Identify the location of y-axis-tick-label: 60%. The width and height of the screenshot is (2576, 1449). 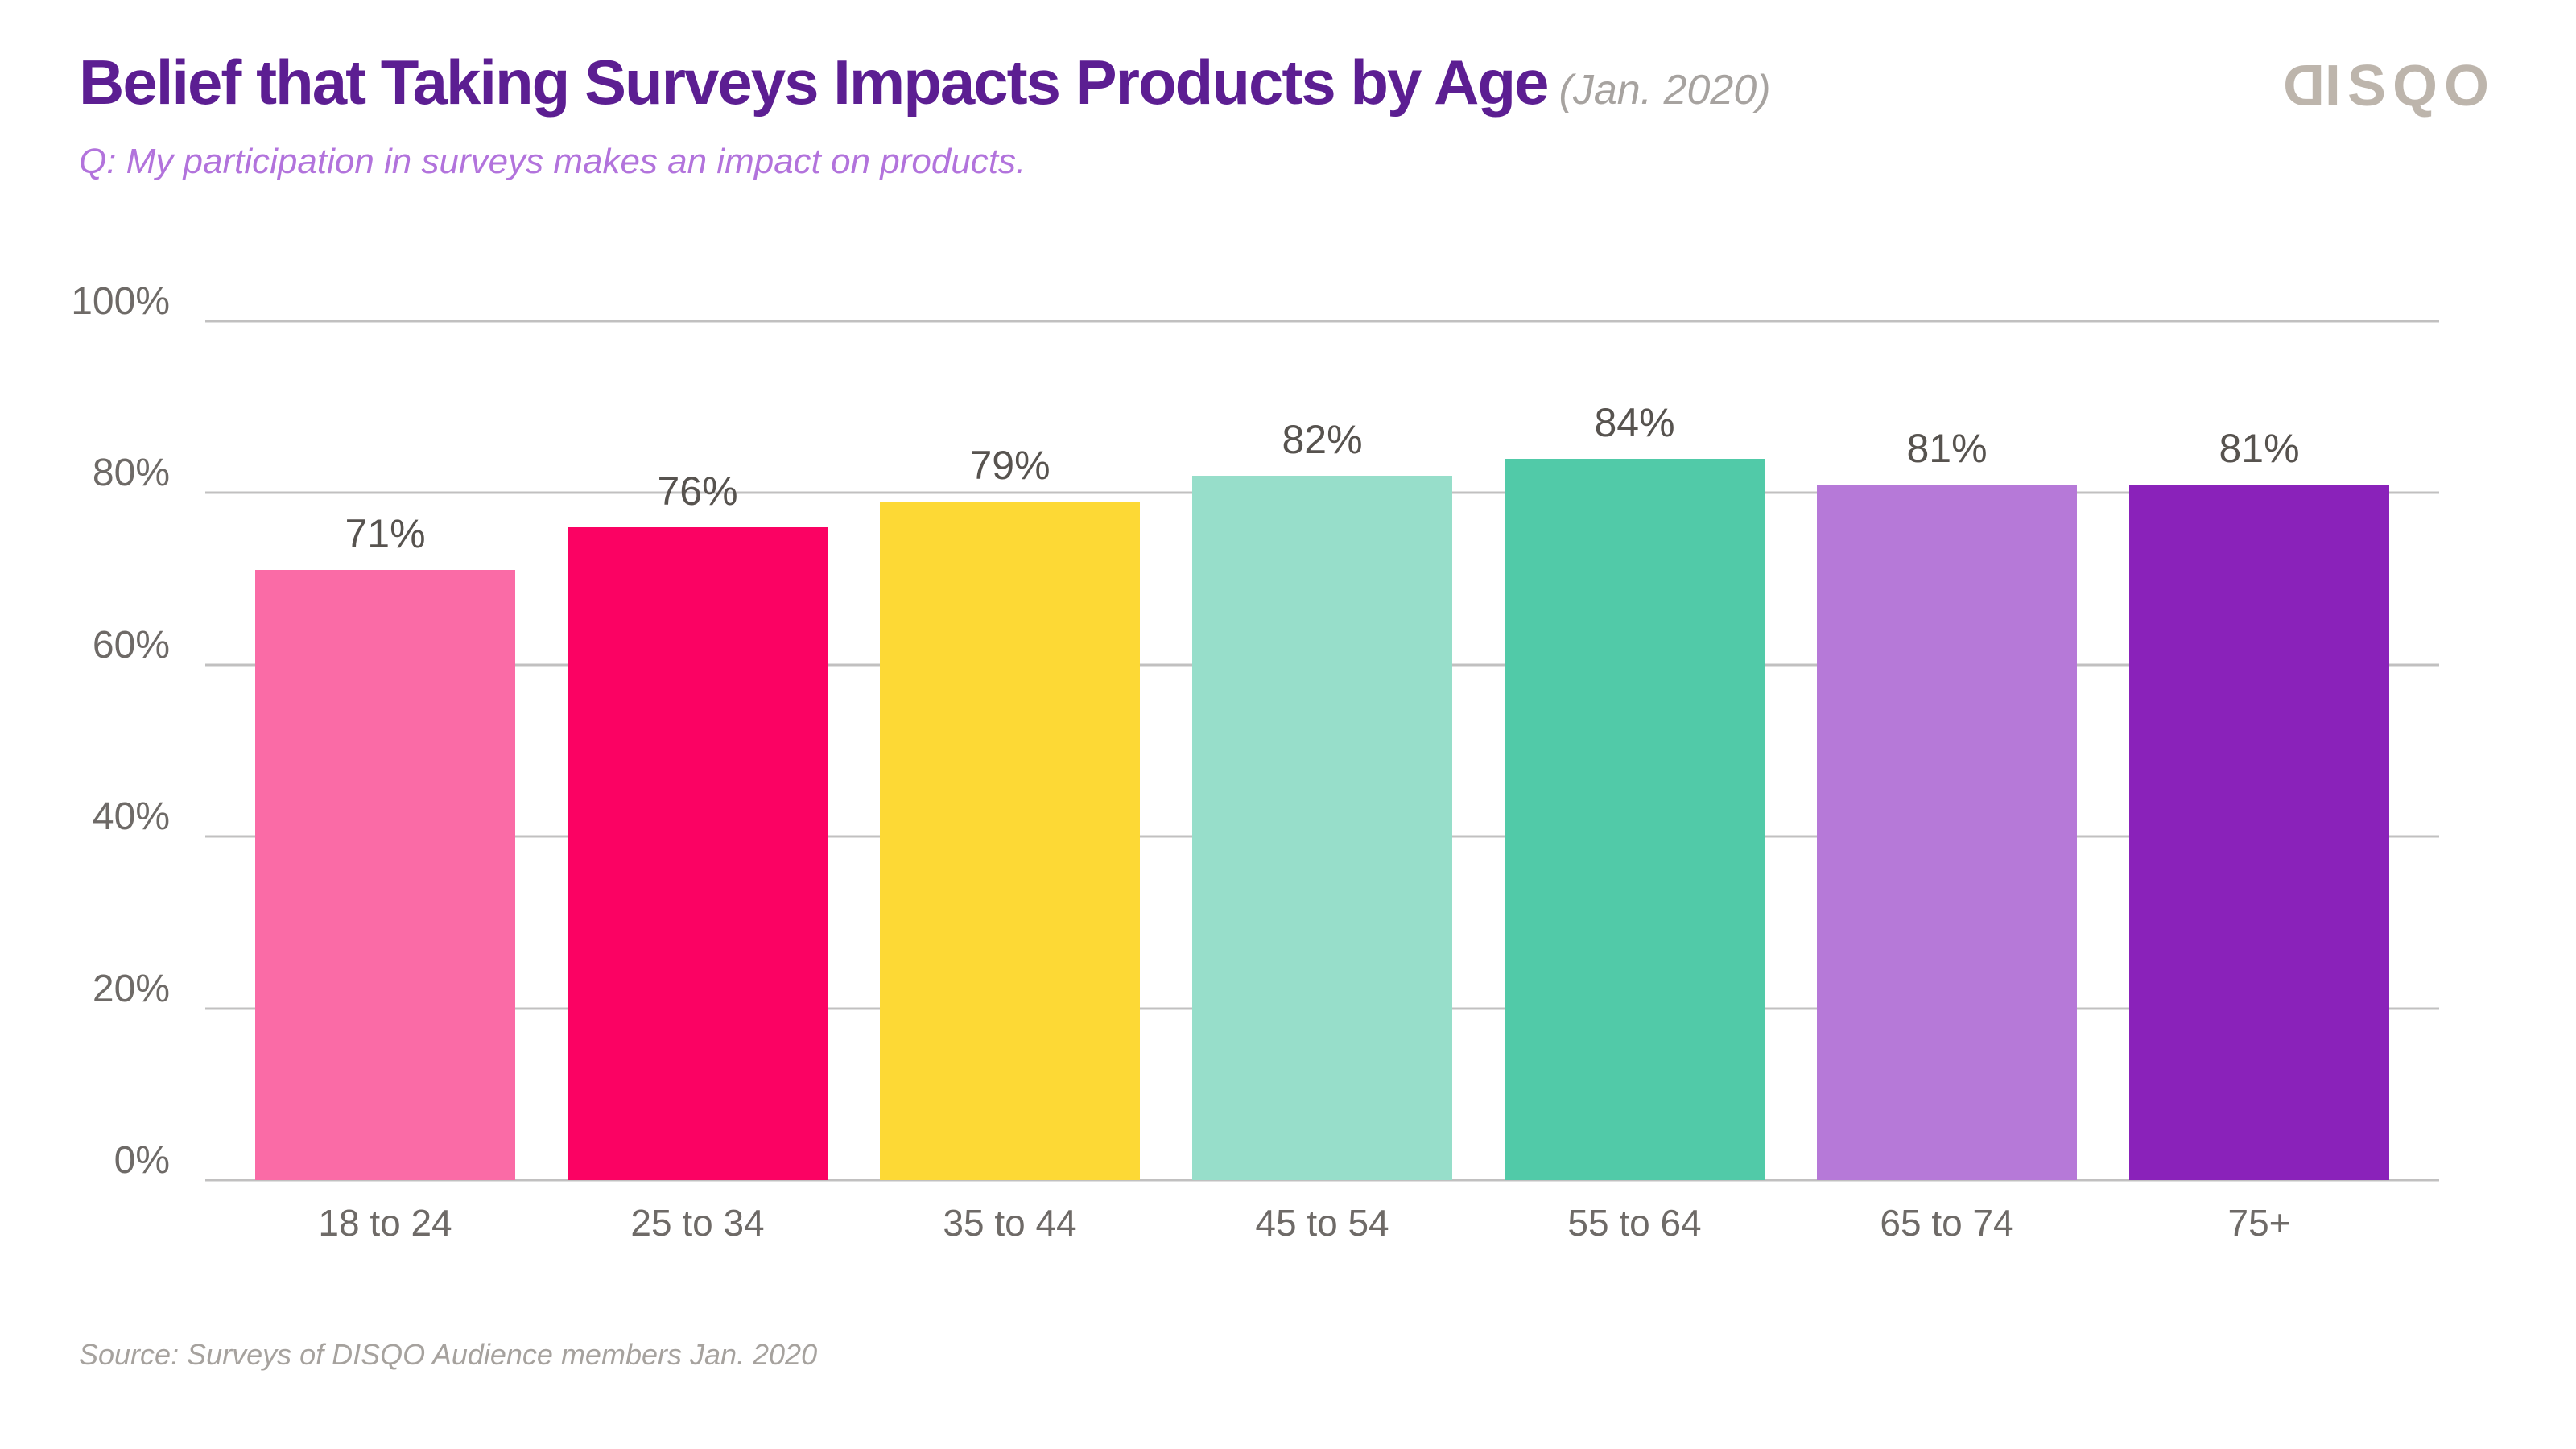
(131, 645).